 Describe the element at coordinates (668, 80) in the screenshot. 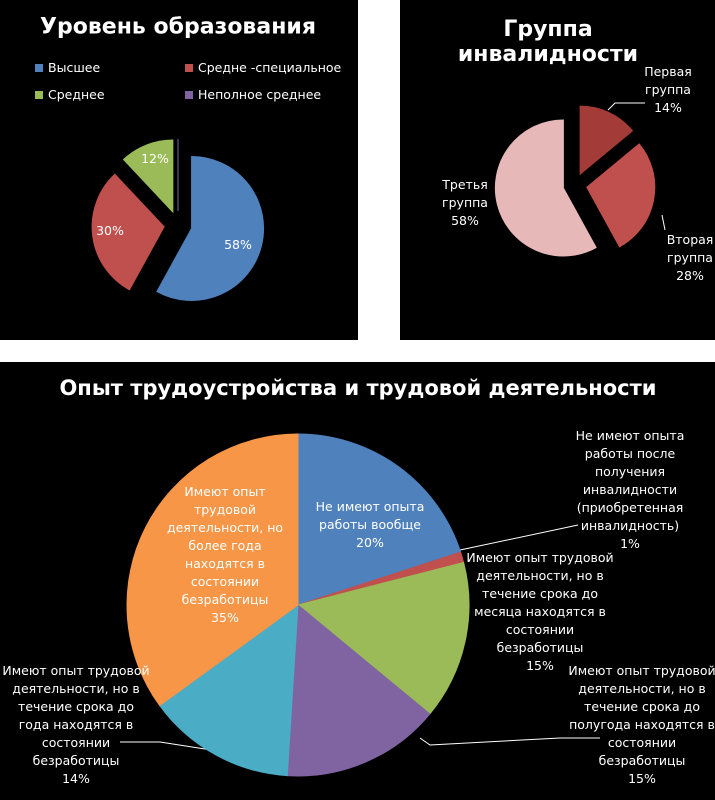

I see `slice-category: Первая группа` at that location.